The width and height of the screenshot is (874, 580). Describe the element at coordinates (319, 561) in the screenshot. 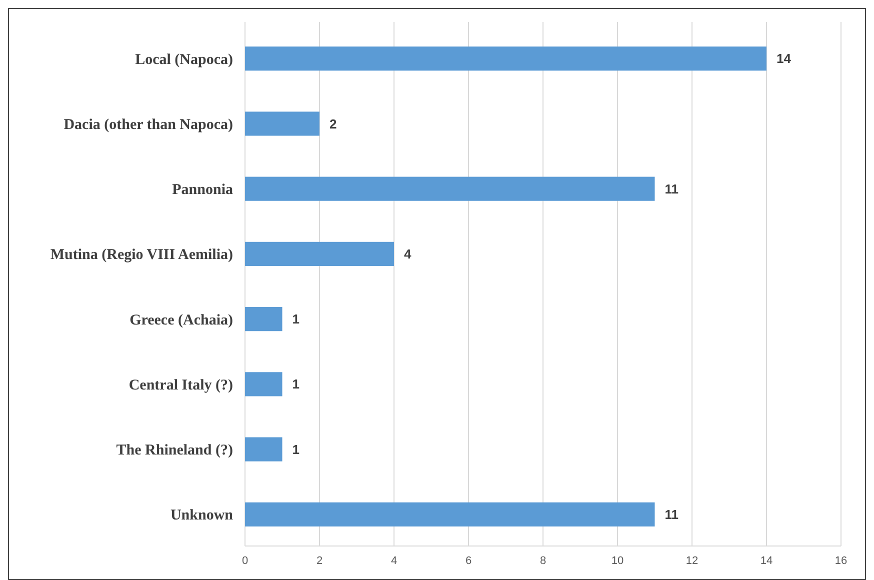

I see `x-tick-label: 2` at that location.